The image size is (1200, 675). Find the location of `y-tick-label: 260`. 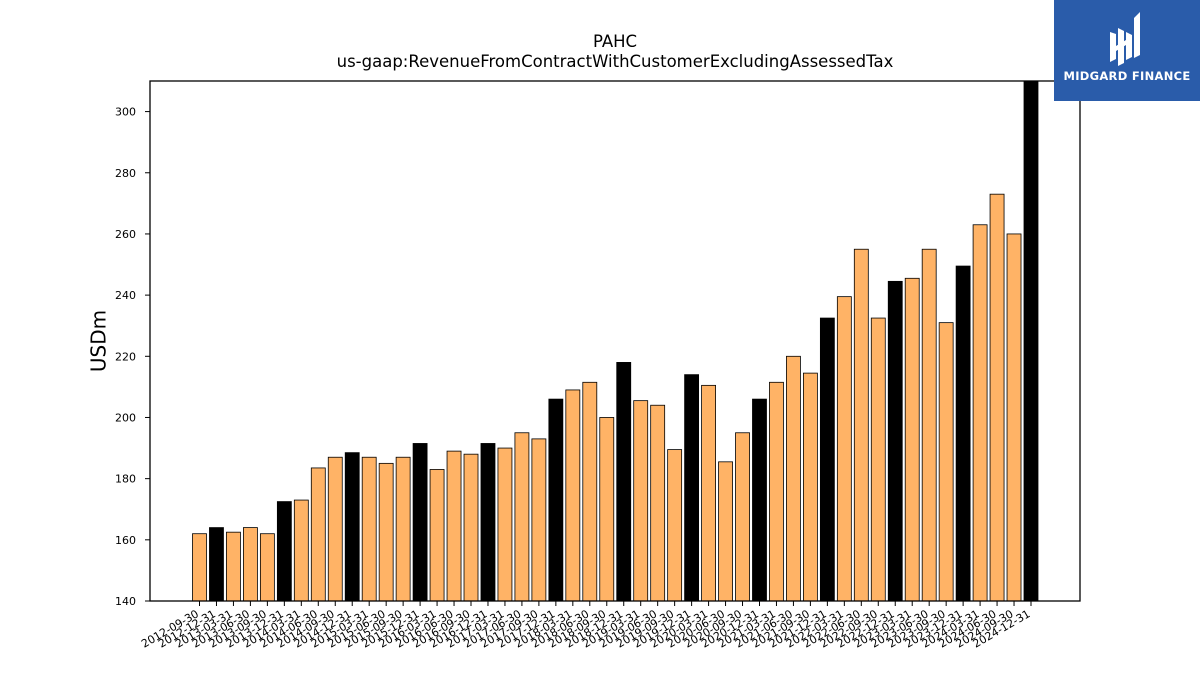

y-tick-label: 260 is located at coordinates (125, 234).